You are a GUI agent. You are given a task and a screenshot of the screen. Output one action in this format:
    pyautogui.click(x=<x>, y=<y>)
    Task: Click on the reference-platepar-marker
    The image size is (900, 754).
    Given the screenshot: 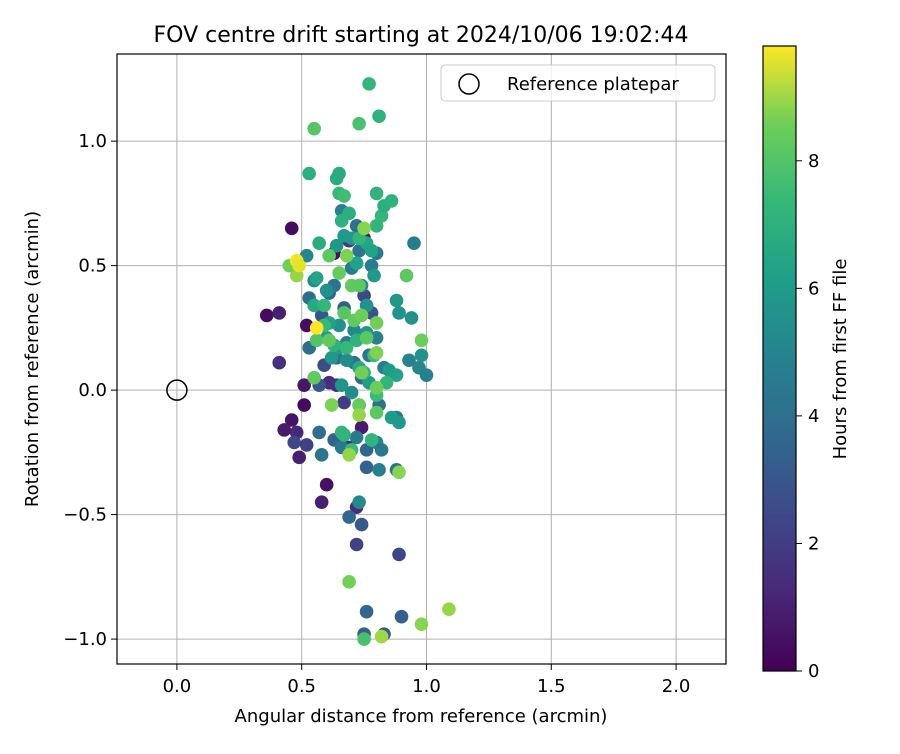 What is the action you would take?
    pyautogui.click(x=177, y=390)
    